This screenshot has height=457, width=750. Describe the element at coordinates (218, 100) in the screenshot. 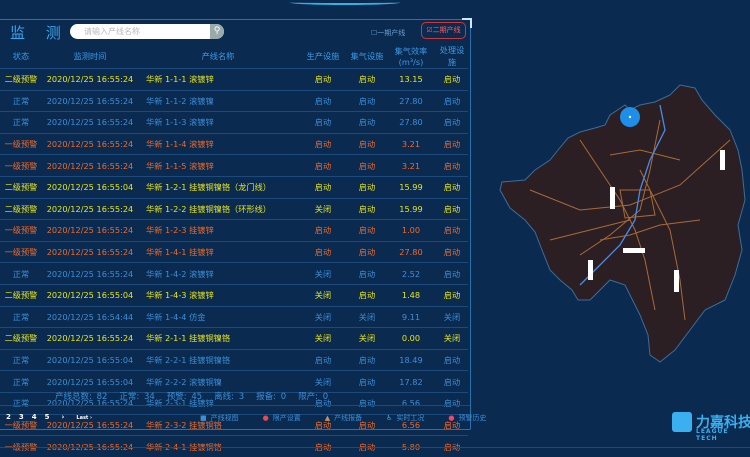

I see `cell-name: 华新 1-1-2 滚镀镍` at that location.